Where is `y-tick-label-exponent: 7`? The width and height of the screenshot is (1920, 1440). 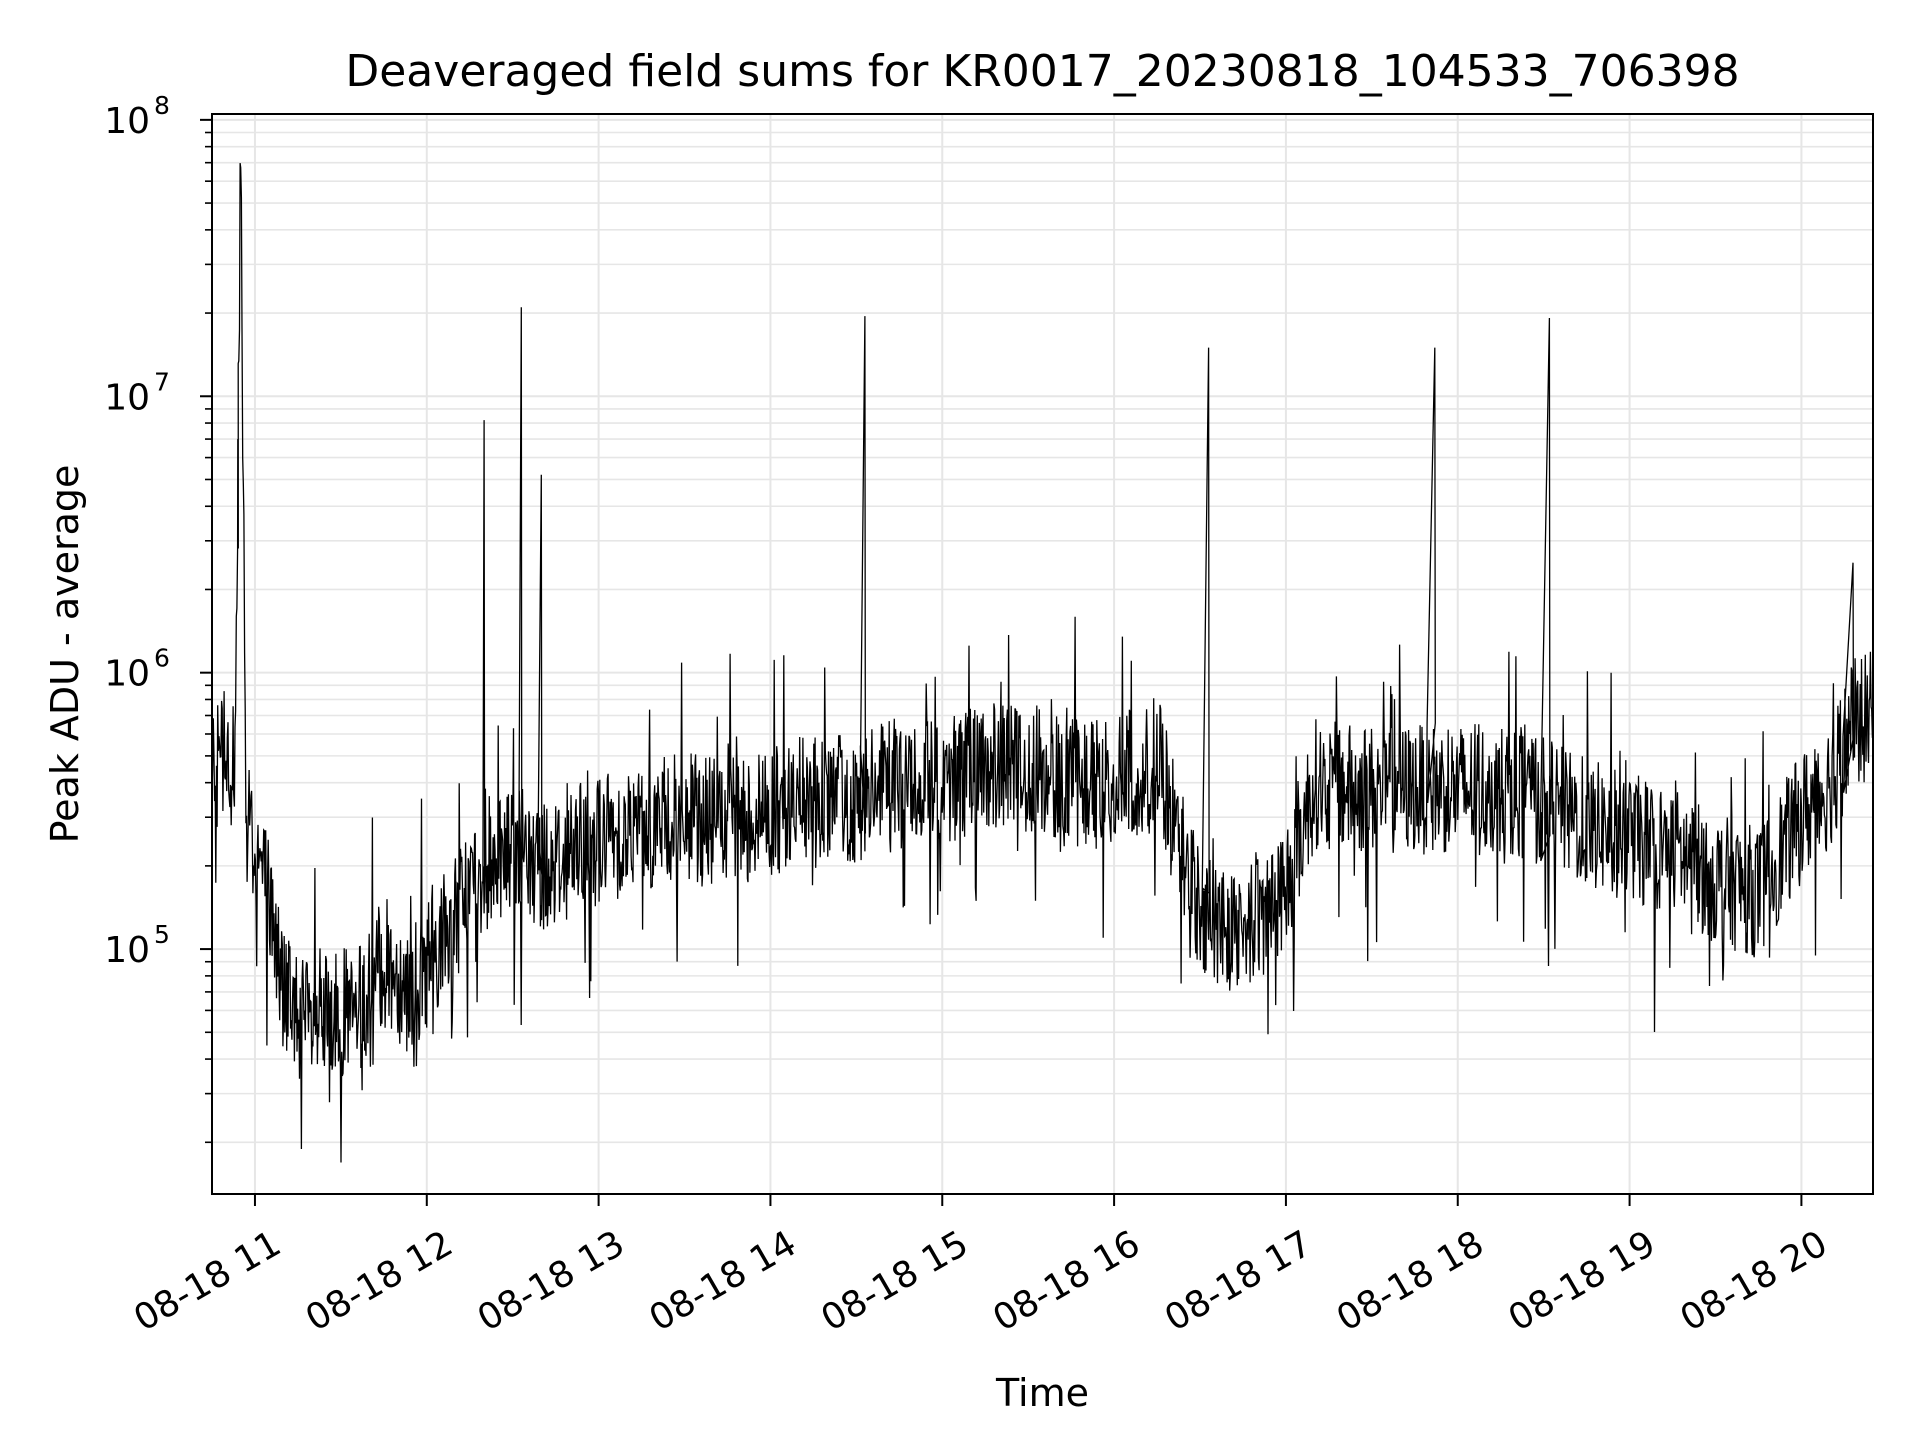
y-tick-label-exponent: 7 is located at coordinates (162, 381).